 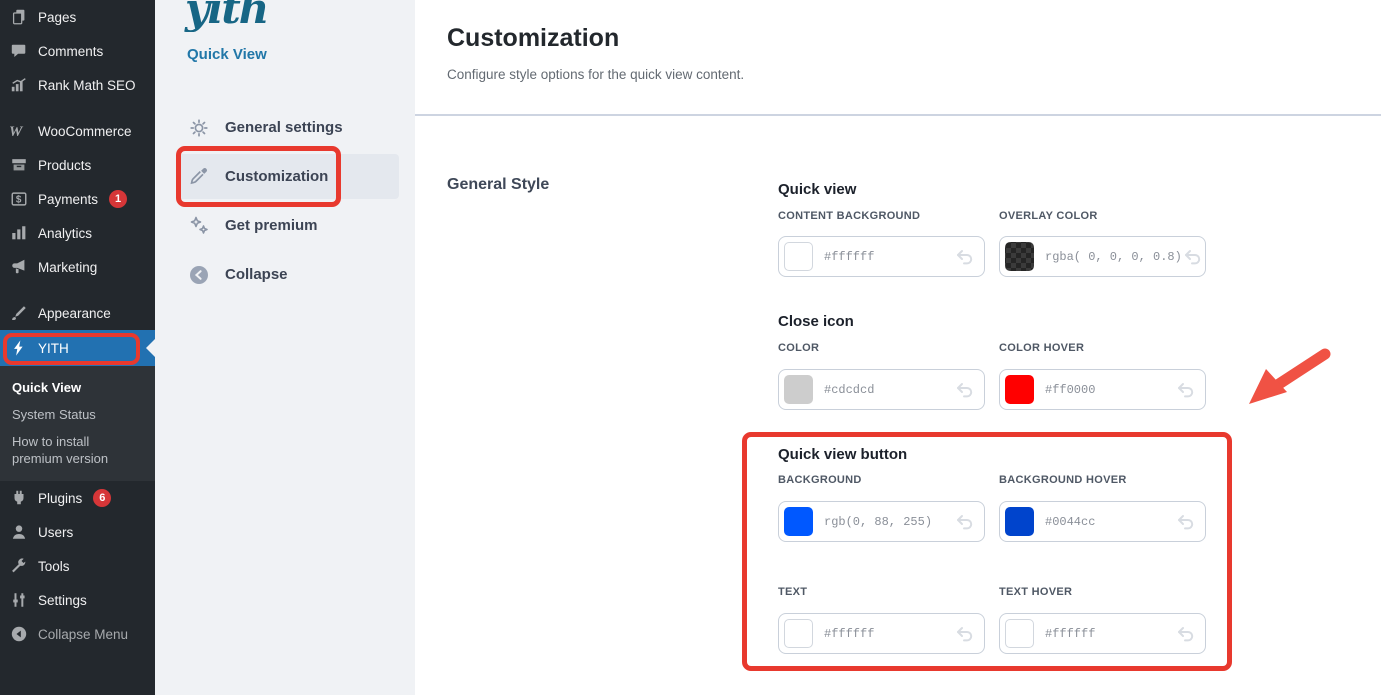 What do you see at coordinates (19, 348) in the screenshot?
I see `yith-bolt-icon` at bounding box center [19, 348].